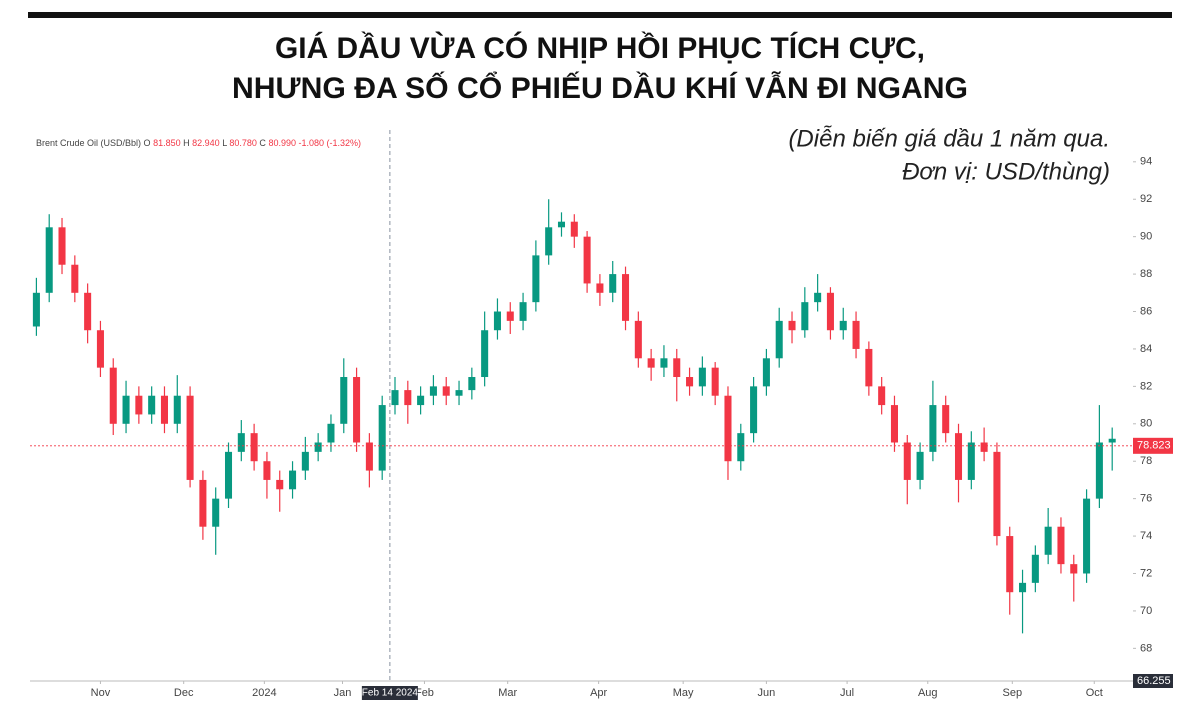 This screenshot has height=726, width=1200. What do you see at coordinates (1006, 171) in the screenshot?
I see `subtitle-line: Đơn vị: USD/thùng)` at bounding box center [1006, 171].